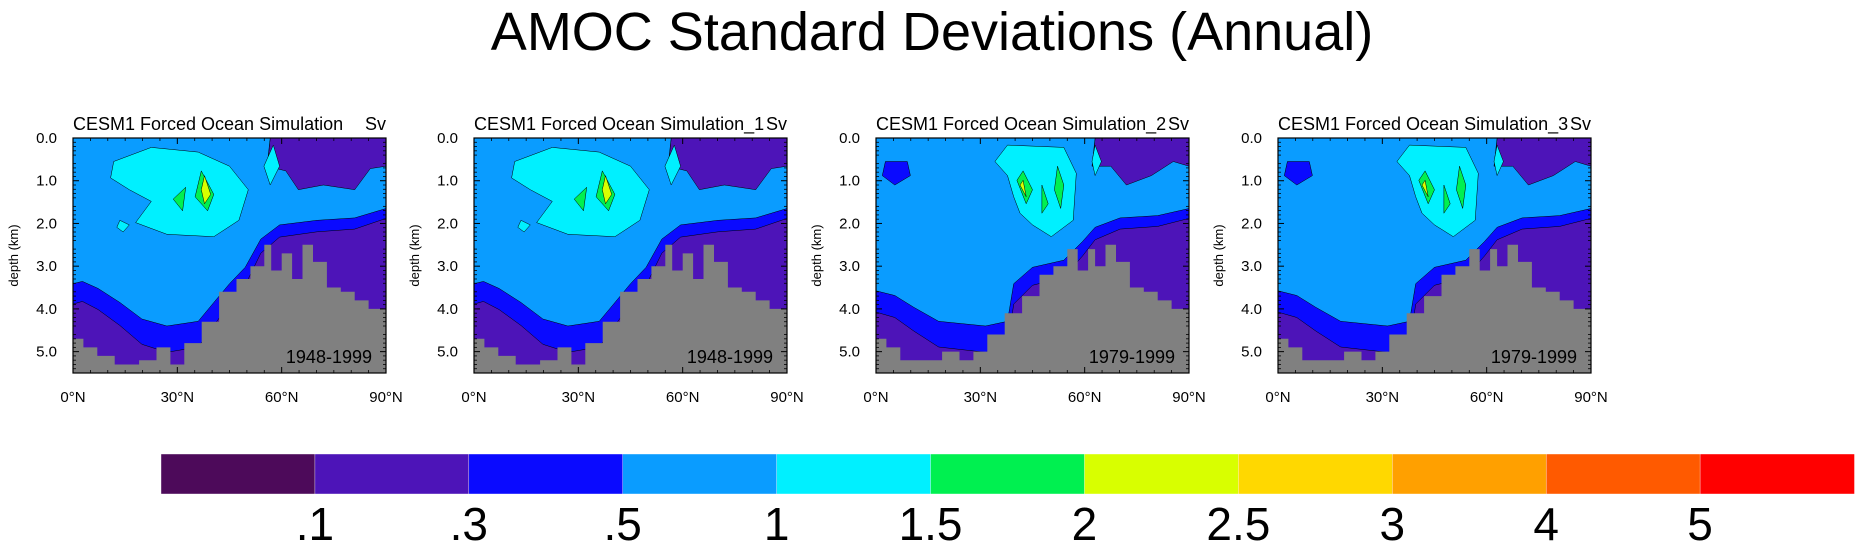 This screenshot has width=1864, height=554. Describe the element at coordinates (1546, 523) in the screenshot. I see `colorbar-label: 4` at that location.